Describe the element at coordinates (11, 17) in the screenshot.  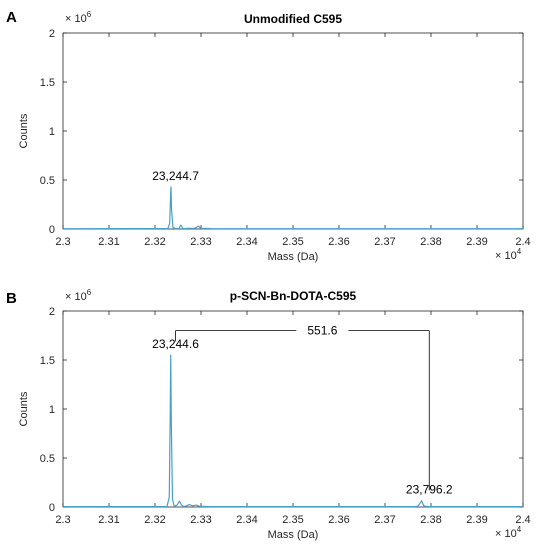
I see `panel-letter: A` at that location.